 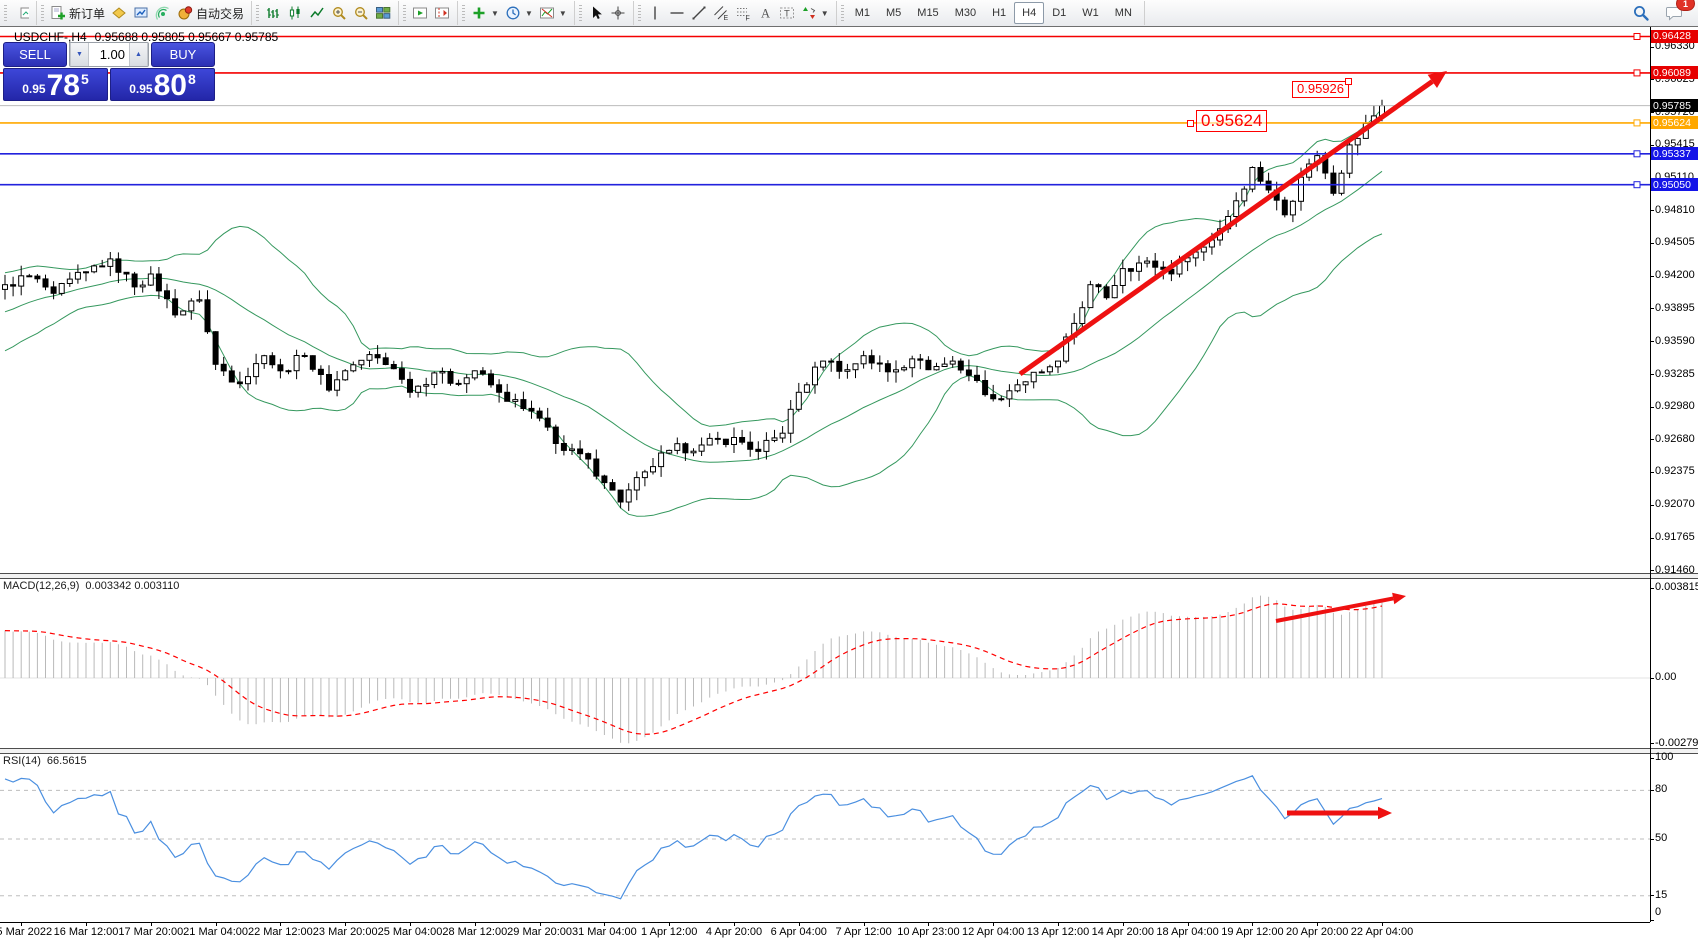 I want to click on timeframe-m30: M30, so click(x=965, y=13).